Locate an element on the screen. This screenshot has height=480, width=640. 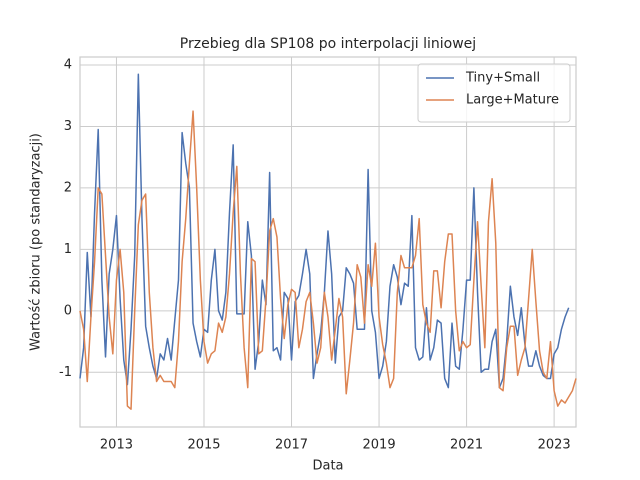
y-axis-label: Wartość zbioru (po standaryzacji) is located at coordinates (36, 242).